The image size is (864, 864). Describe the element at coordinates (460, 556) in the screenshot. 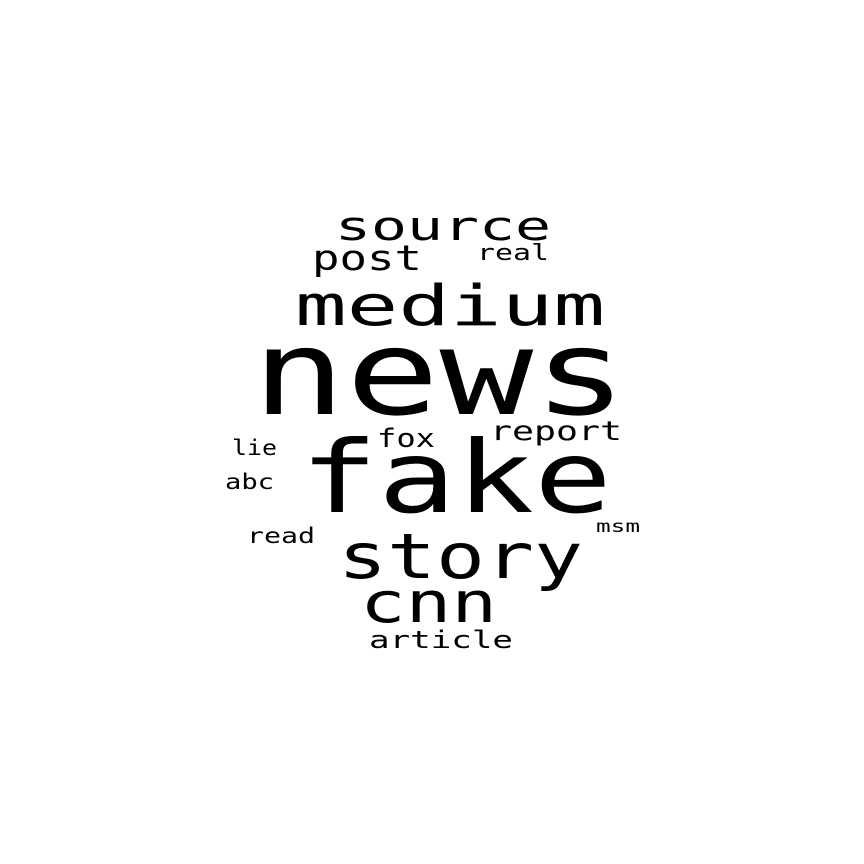

I see `word-story: story` at that location.